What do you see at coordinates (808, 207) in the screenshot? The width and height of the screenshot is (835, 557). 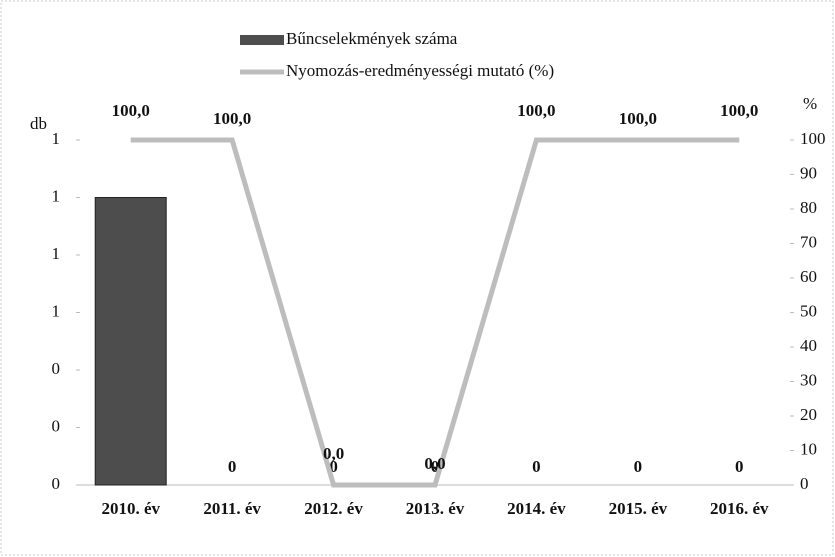 I see `y2-tick-label: 80` at bounding box center [808, 207].